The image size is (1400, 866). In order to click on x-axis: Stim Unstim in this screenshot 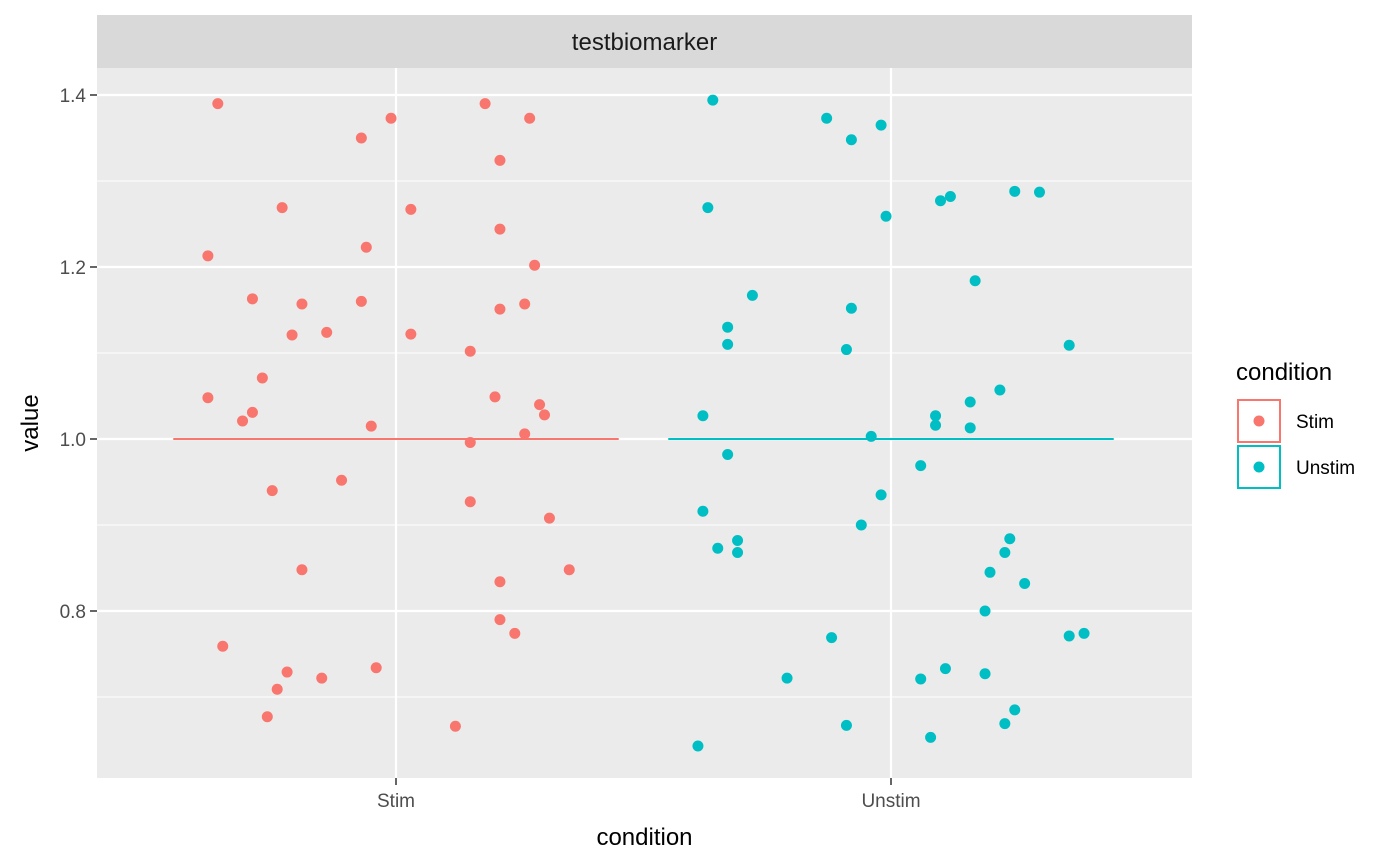, I will do `click(649, 795)`.